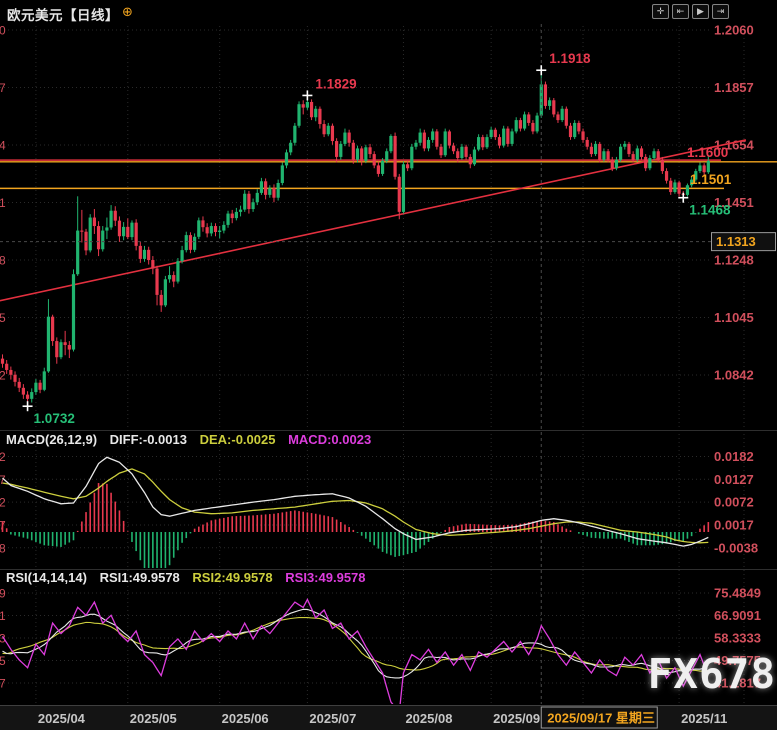  I want to click on rsi-axis: 75.4849 9 66.9091 1 58.3333 3 49.7575 5 41.1817 7, so click(380, 638).